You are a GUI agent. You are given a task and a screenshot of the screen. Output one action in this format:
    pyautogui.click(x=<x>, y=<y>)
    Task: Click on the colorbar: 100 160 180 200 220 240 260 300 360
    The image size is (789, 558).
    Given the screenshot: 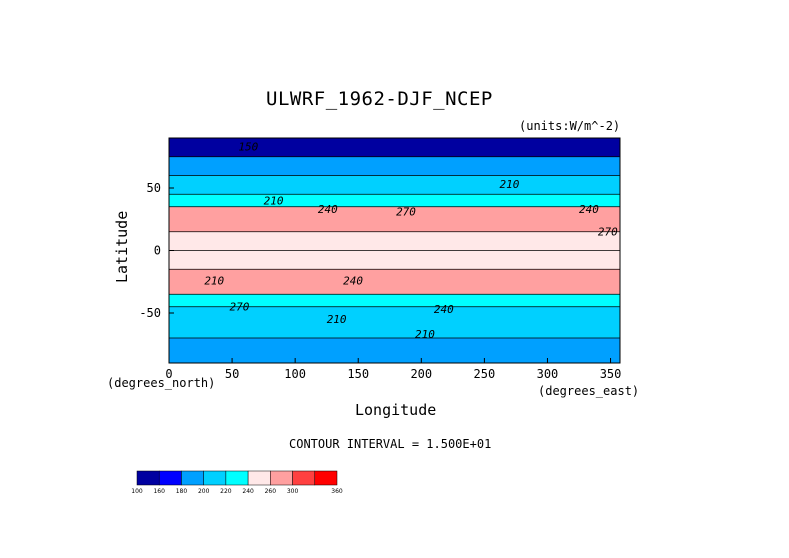 What is the action you would take?
    pyautogui.click(x=237, y=482)
    